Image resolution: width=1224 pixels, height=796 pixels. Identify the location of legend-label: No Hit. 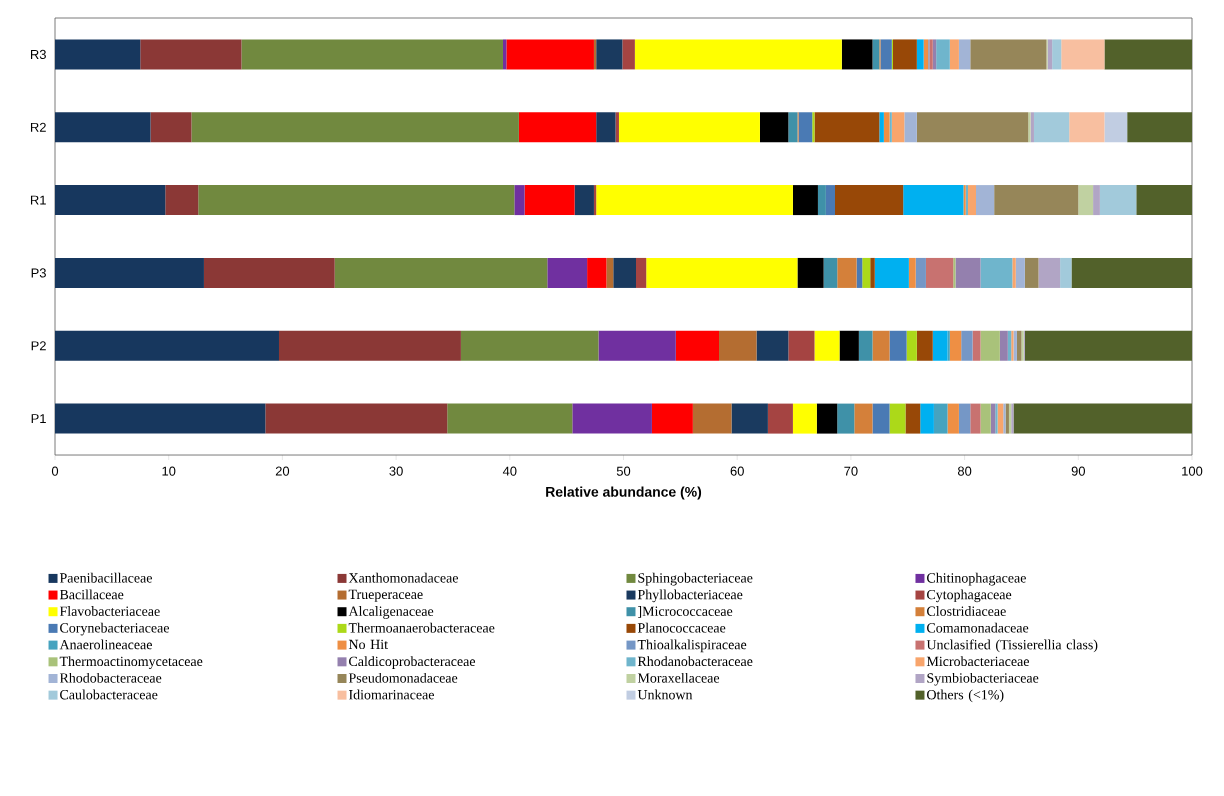
(368, 644).